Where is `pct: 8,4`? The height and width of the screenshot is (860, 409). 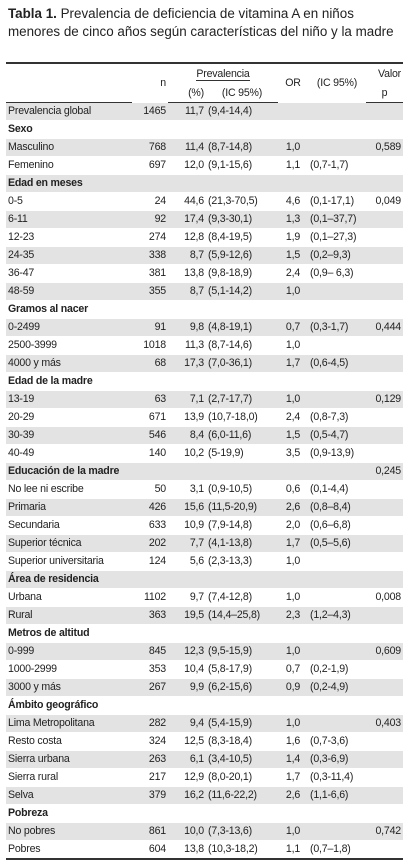 pct: 8,4 is located at coordinates (187, 435).